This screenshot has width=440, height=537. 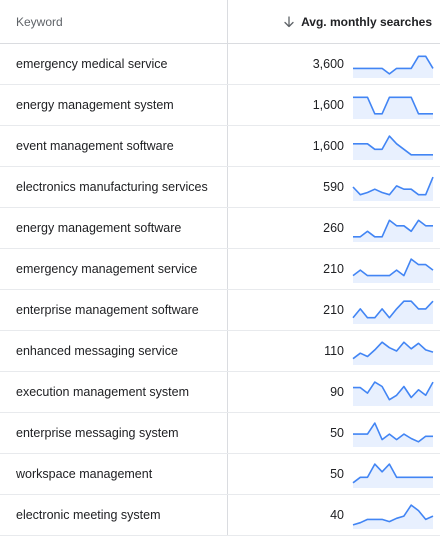 I want to click on table-row: enterprise management software 210, so click(x=220, y=310).